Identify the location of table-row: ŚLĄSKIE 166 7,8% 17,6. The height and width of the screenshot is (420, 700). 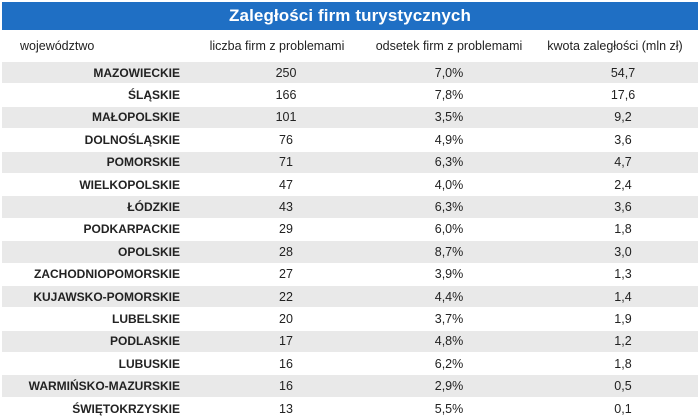
(350, 95).